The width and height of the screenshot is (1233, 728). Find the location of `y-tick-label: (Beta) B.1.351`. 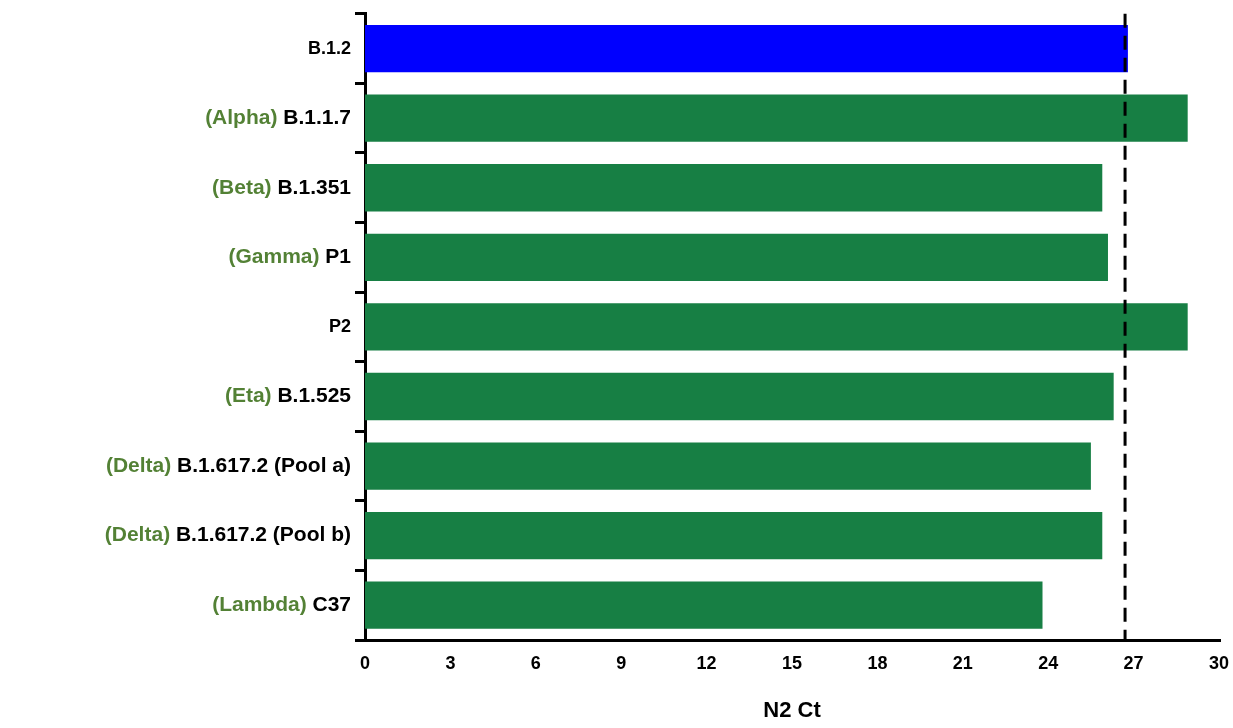

y-tick-label: (Beta) B.1.351 is located at coordinates (282, 186).